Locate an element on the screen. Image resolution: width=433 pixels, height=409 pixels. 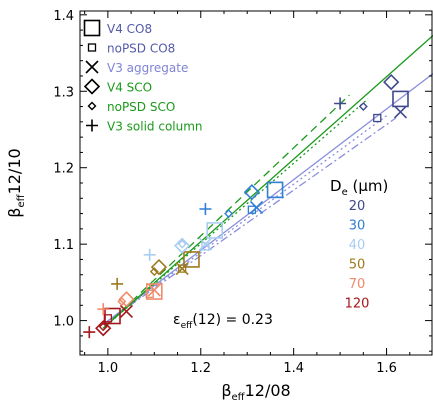
epsilon-annotation-sub: eff is located at coordinates (187, 326).